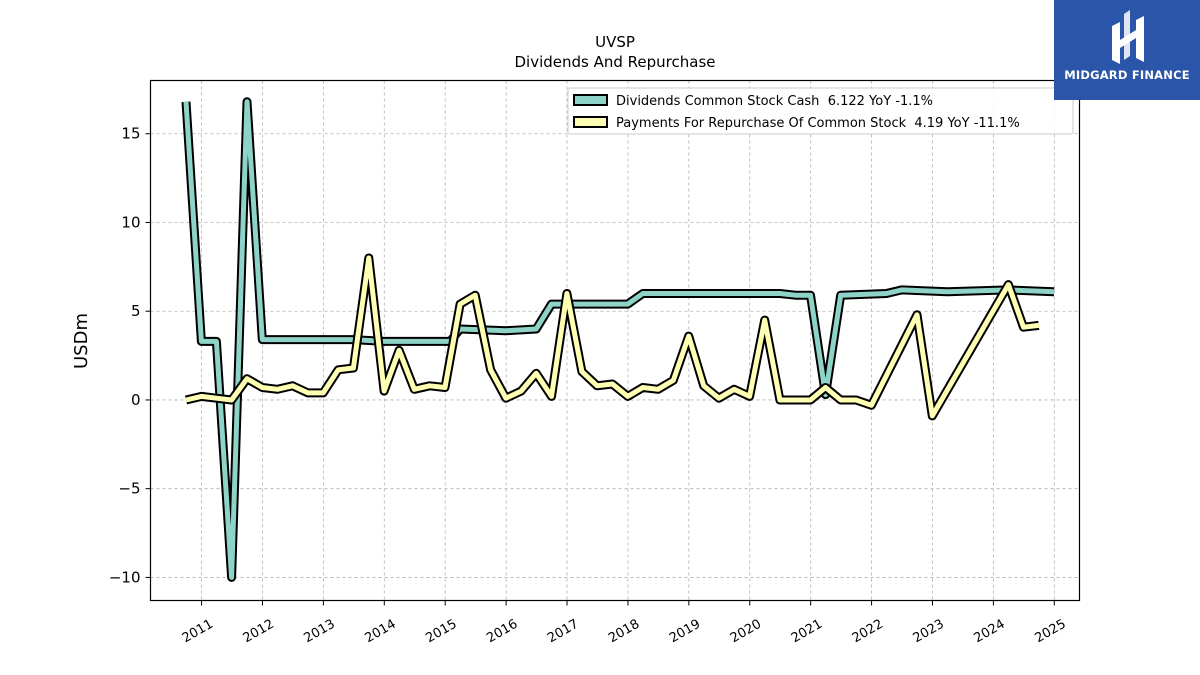  I want to click on chart-subtitle: Dividends And Repurchase, so click(614, 62).